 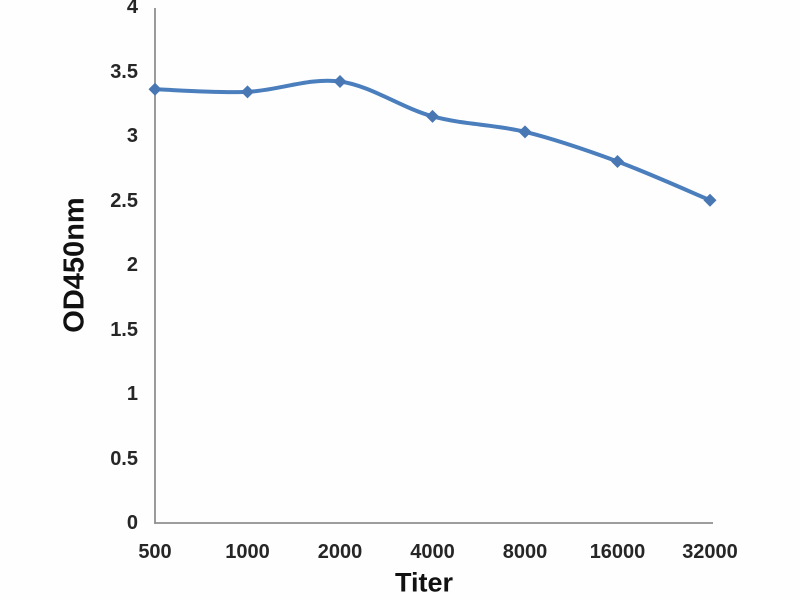 What do you see at coordinates (432, 552) in the screenshot?
I see `x-tick-label: 4000` at bounding box center [432, 552].